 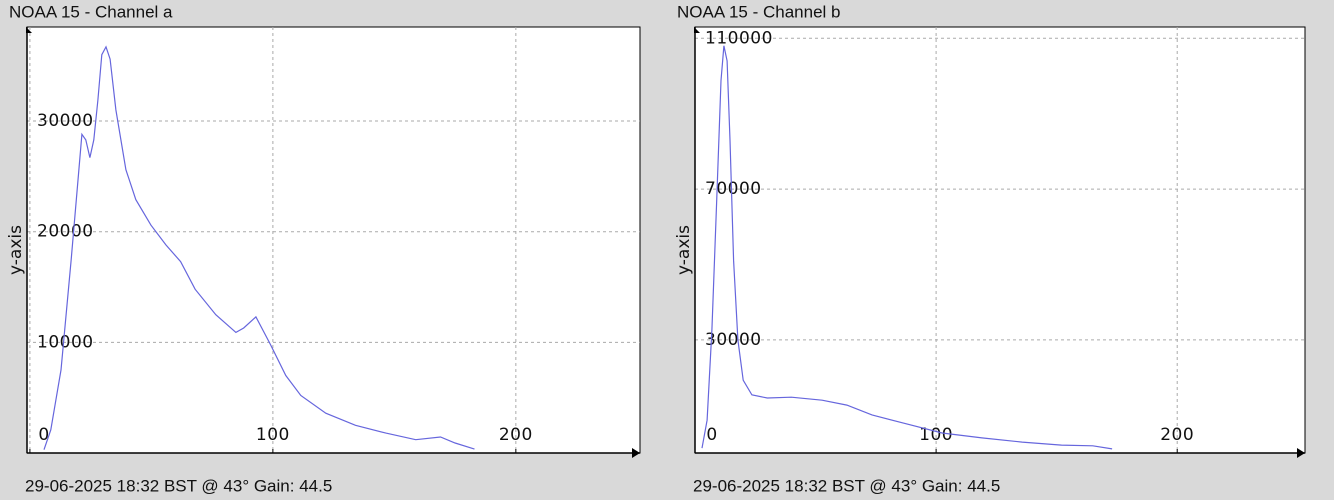 What do you see at coordinates (65, 232) in the screenshot?
I see `y-tick-label: 20000` at bounding box center [65, 232].